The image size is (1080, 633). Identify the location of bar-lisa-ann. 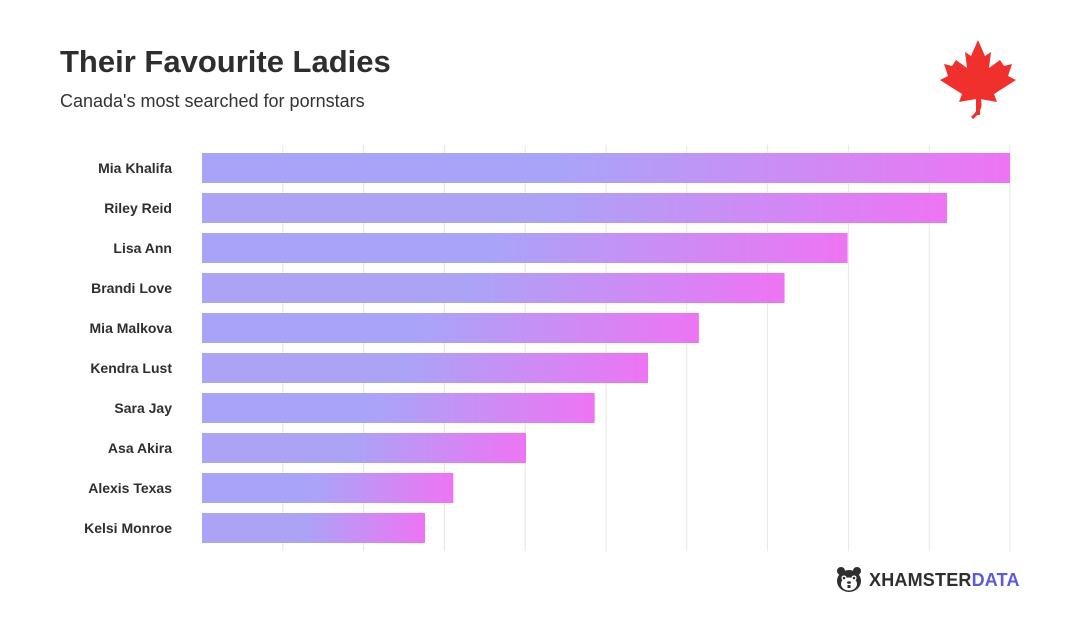
(525, 248).